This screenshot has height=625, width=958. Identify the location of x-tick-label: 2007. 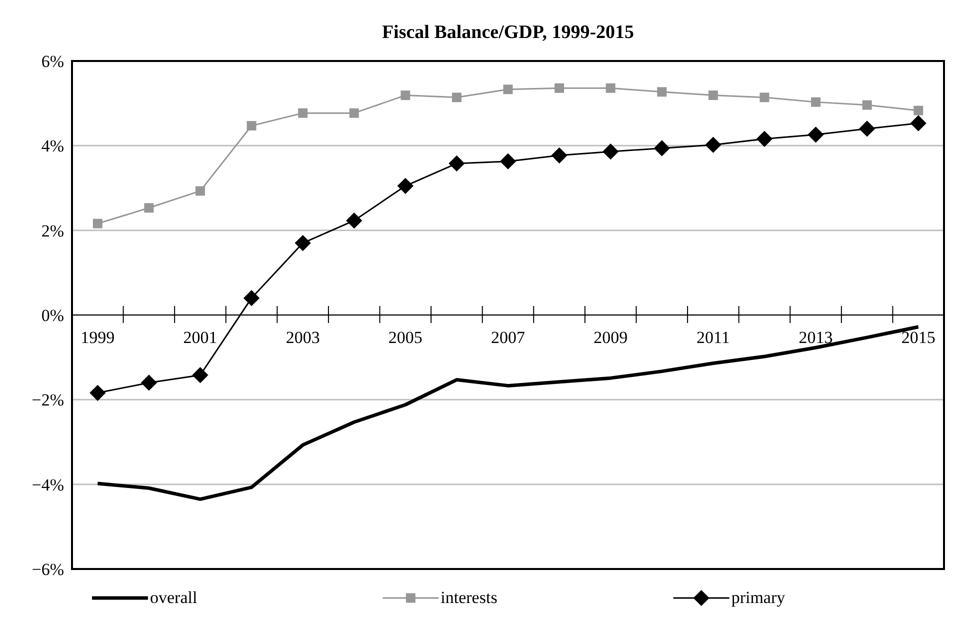
(508, 337).